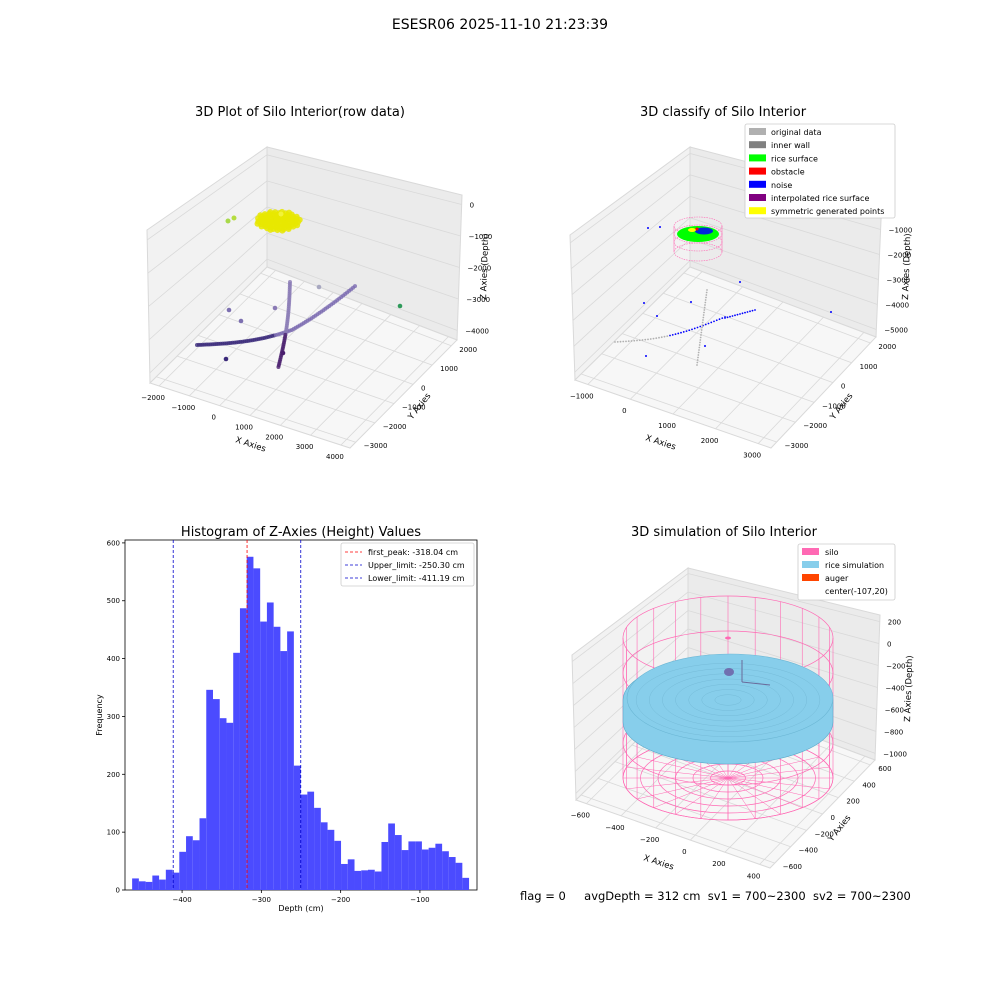  What do you see at coordinates (692, 230) in the screenshot?
I see `symmetric-points` at bounding box center [692, 230].